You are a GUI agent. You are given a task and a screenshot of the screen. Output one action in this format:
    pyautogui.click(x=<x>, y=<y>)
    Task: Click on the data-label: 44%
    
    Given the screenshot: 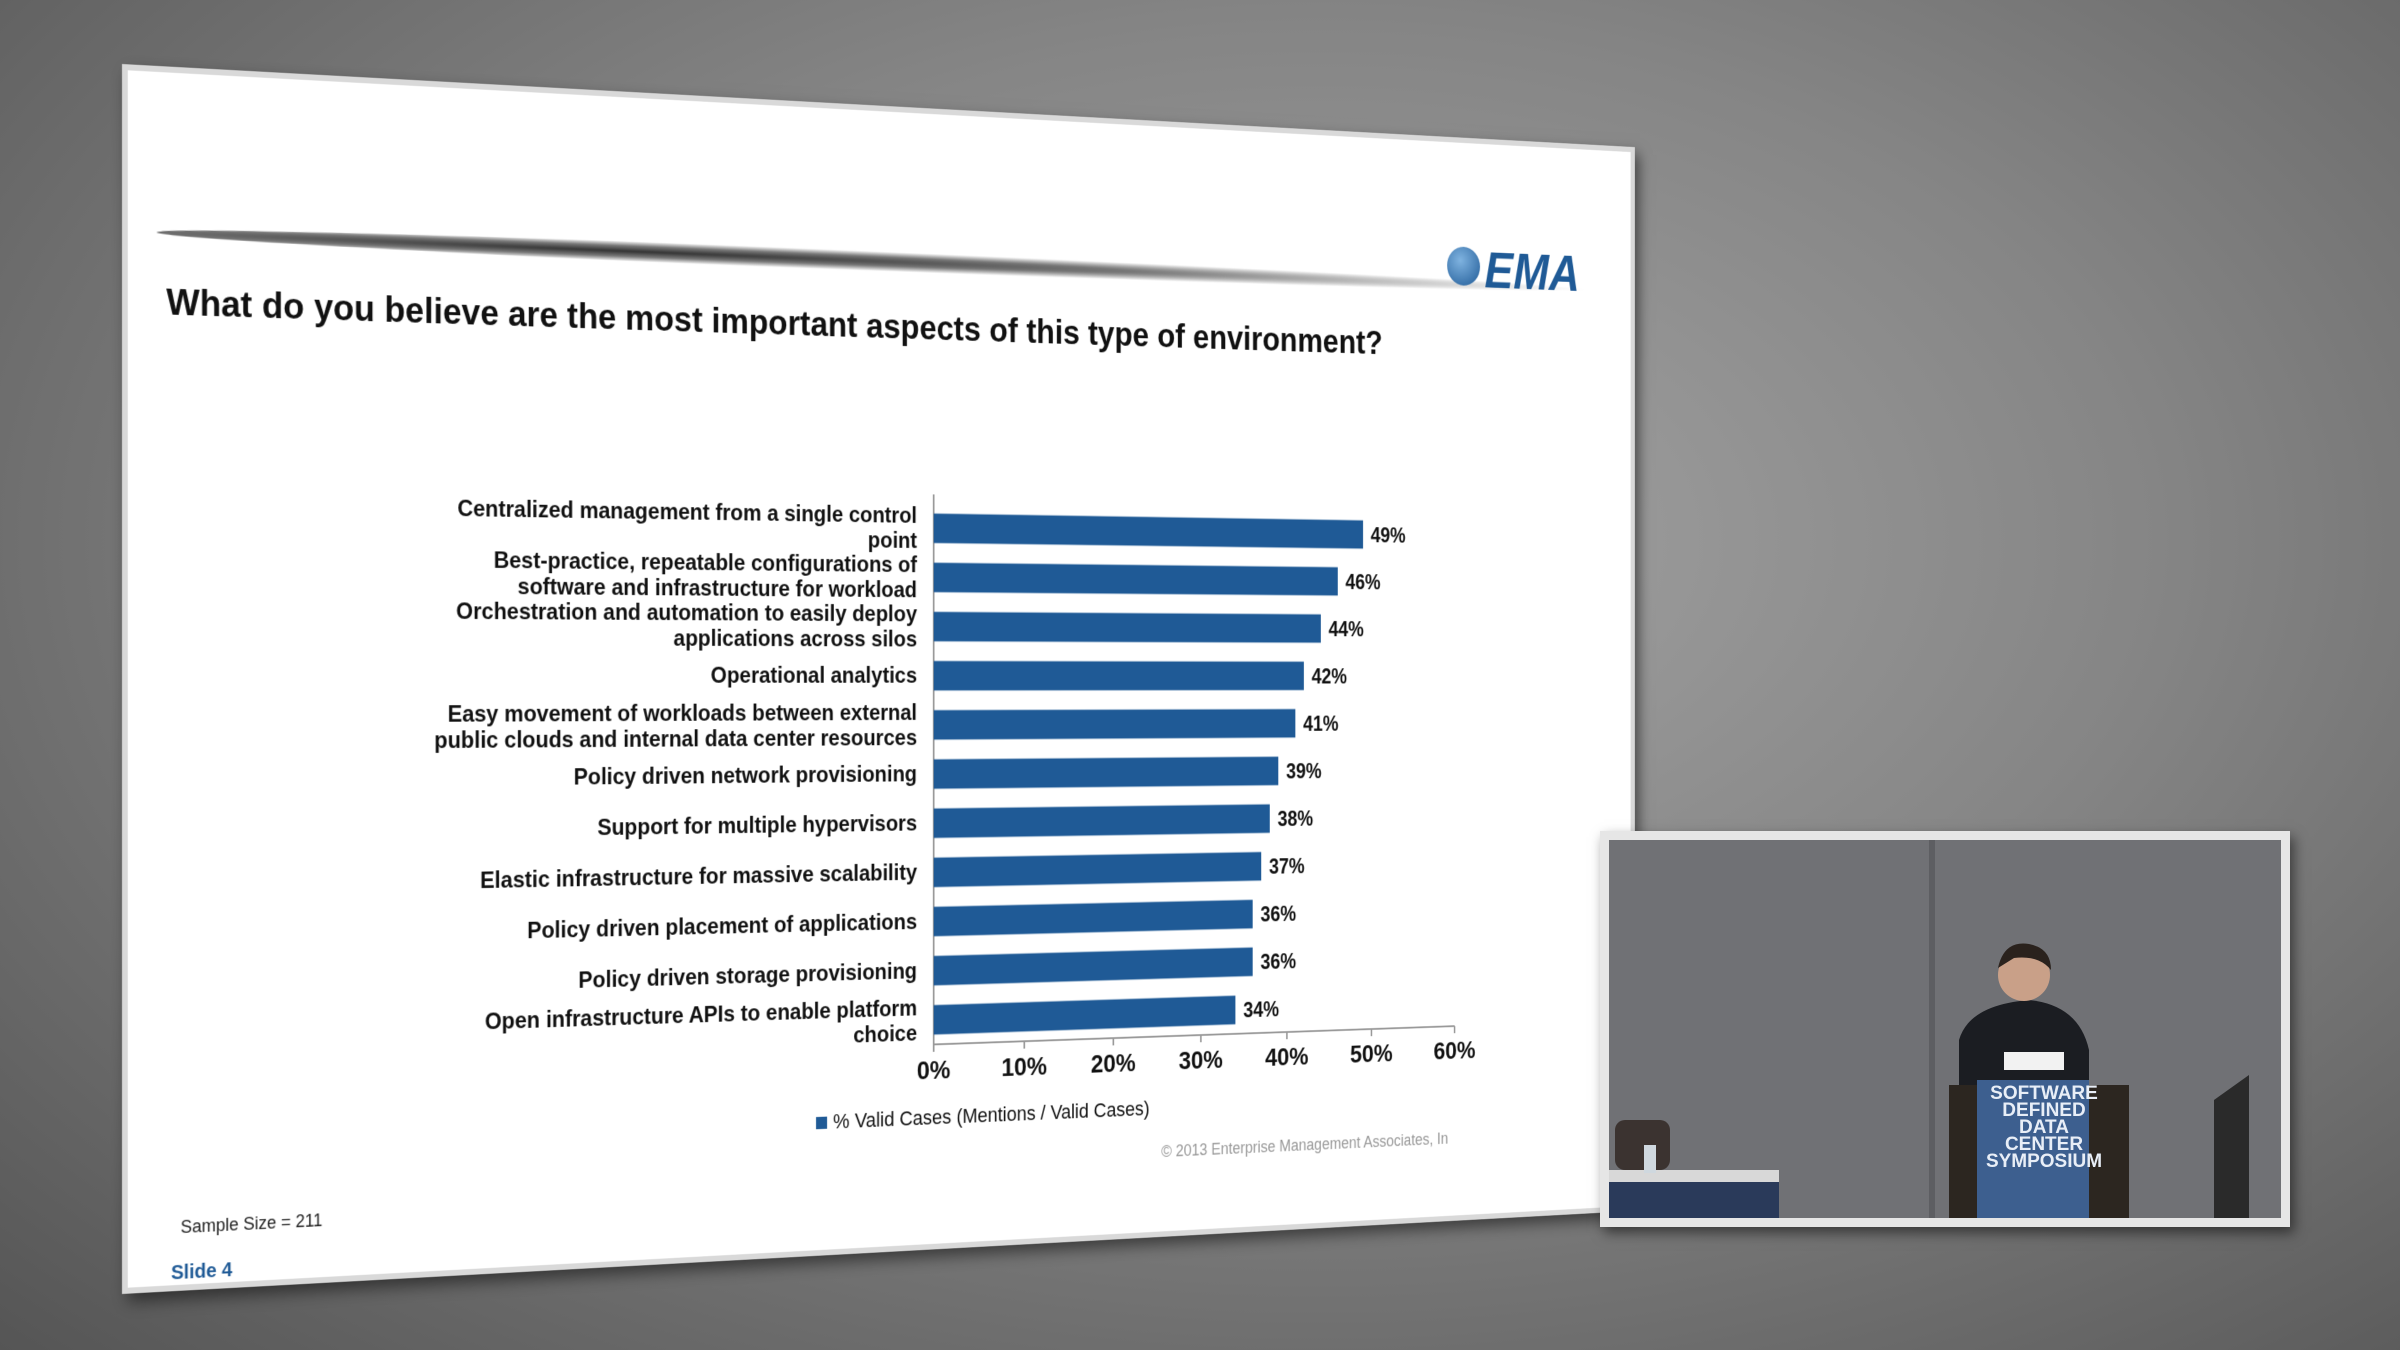 What is the action you would take?
    pyautogui.click(x=1346, y=629)
    